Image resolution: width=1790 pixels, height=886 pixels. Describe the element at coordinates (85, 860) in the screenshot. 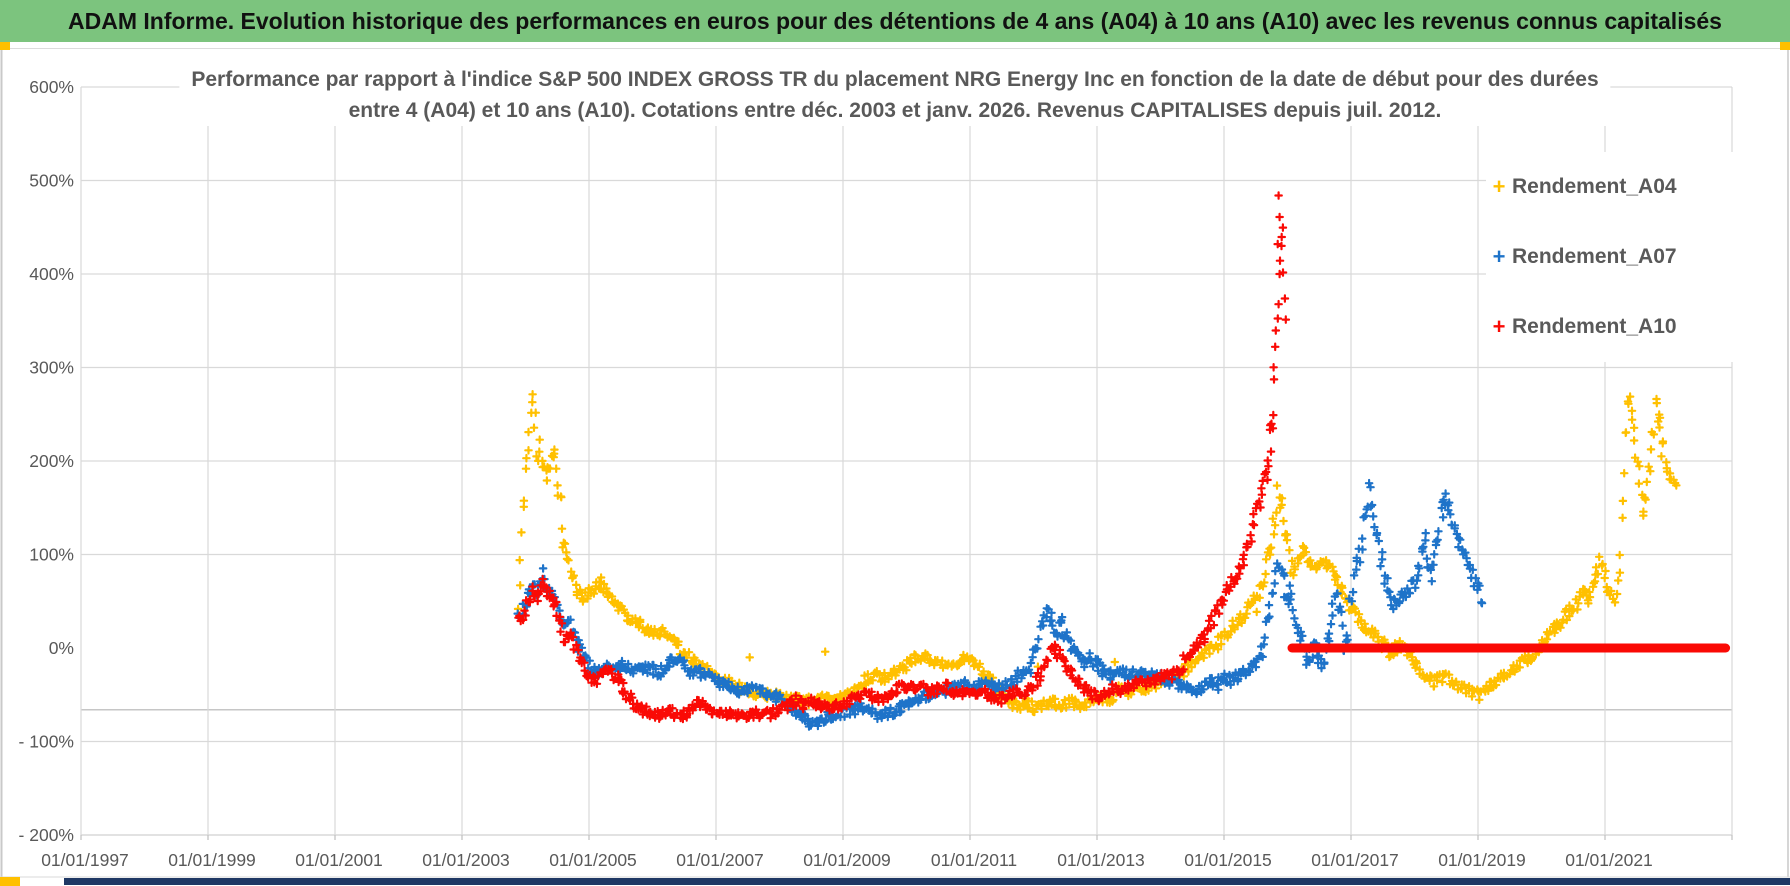

I see `svg-text: 01/01/1997` at that location.